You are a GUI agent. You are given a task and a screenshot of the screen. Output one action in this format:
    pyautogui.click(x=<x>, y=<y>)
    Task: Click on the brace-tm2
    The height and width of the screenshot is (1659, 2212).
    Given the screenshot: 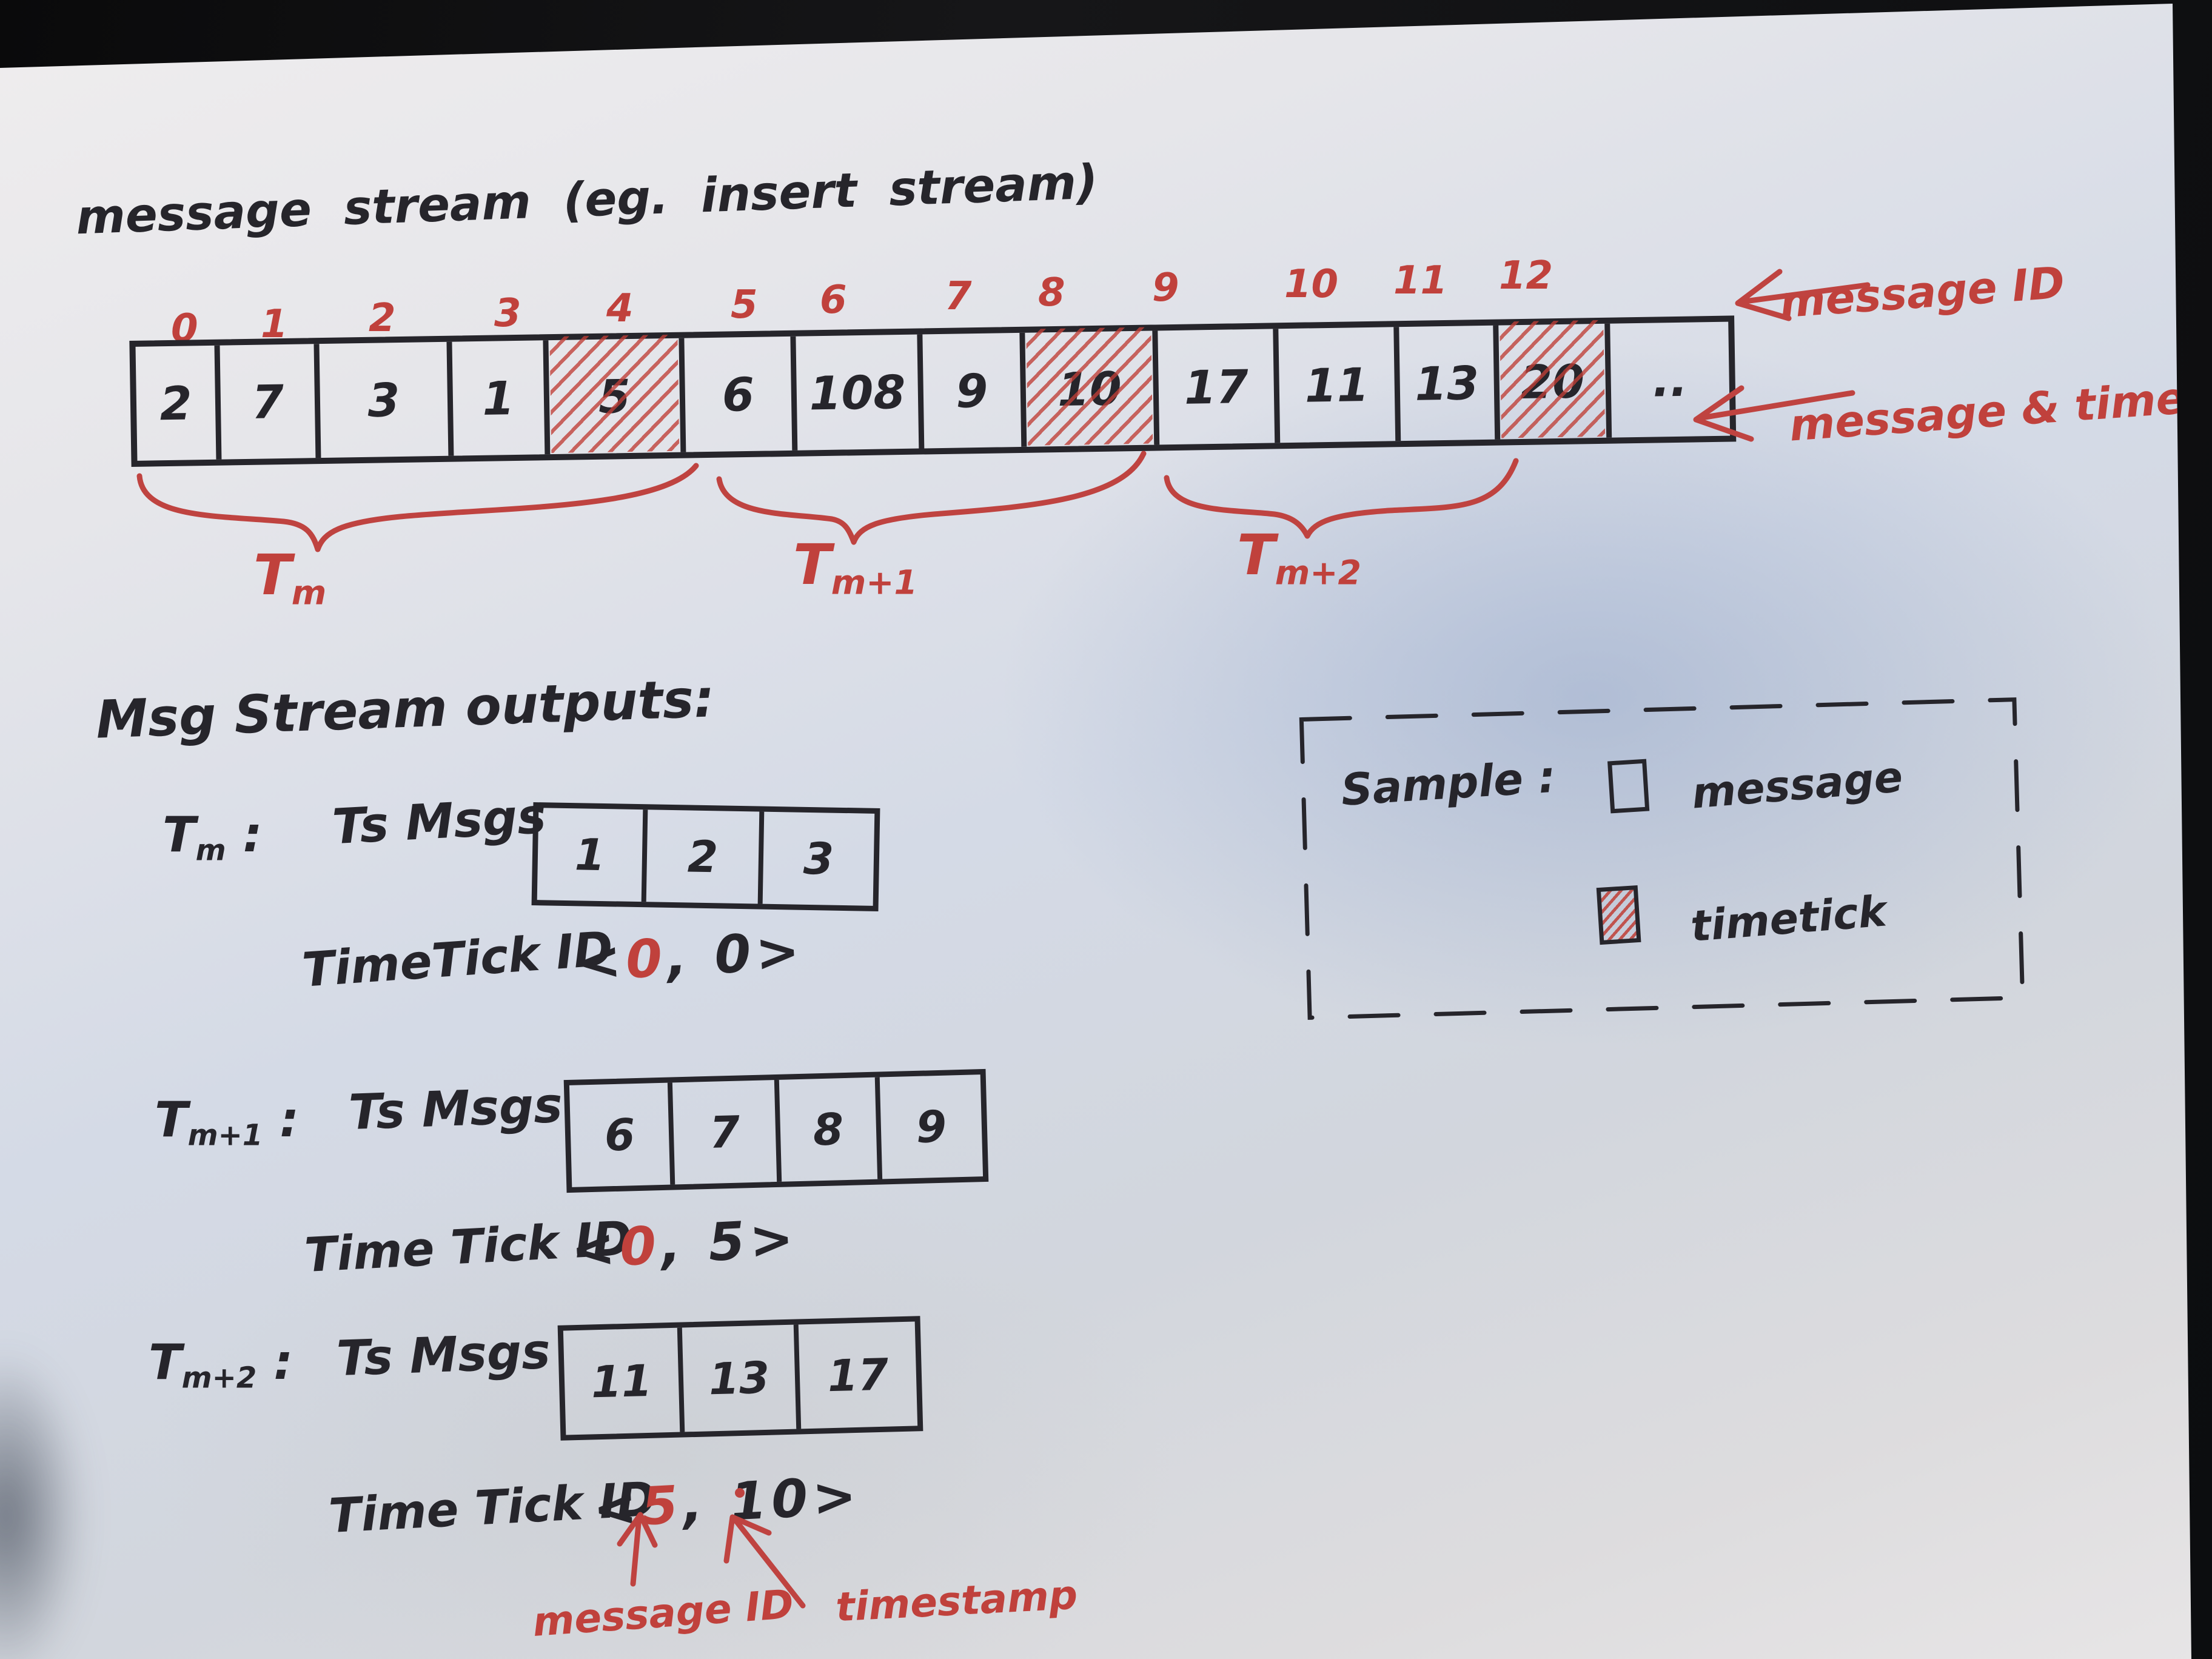 What is the action you would take?
    pyautogui.click(x=1341, y=498)
    